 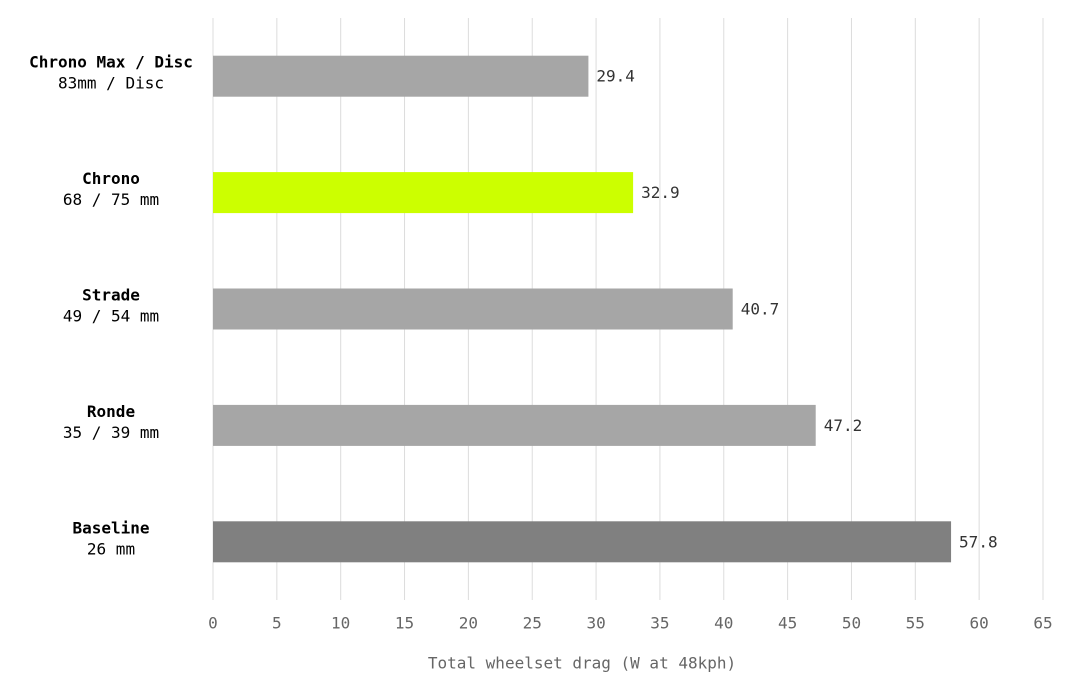 I want to click on x-tick-label: 40, so click(x=723, y=623).